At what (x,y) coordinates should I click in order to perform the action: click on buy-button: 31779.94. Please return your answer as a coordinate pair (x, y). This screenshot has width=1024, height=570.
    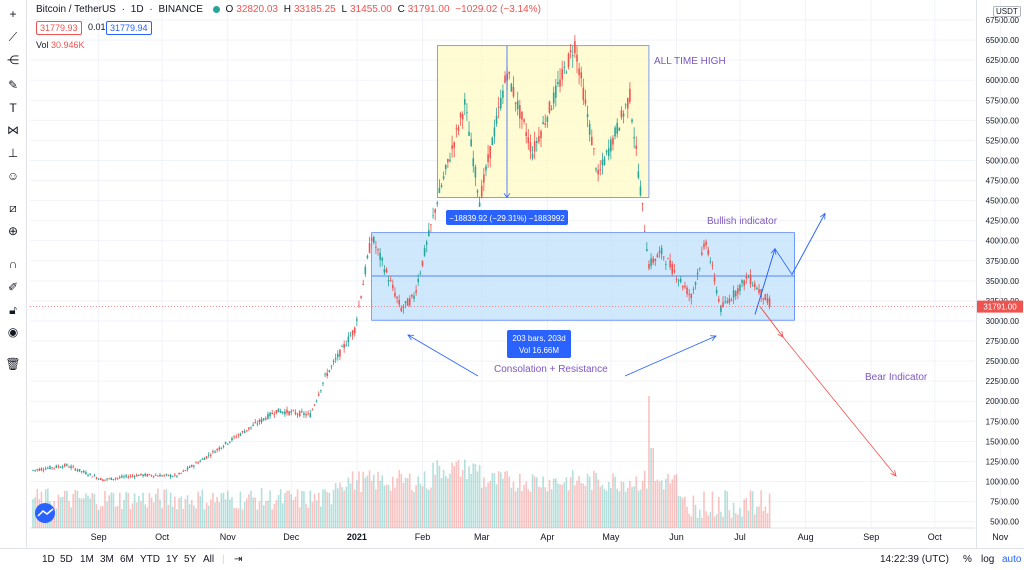
    Looking at the image, I should click on (129, 28).